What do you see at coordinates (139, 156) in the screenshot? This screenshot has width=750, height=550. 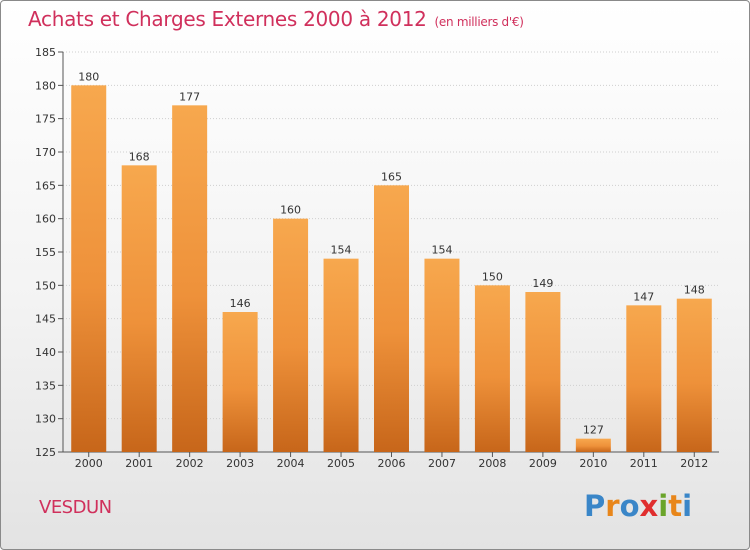 I see `bar-value-label: 168` at bounding box center [139, 156].